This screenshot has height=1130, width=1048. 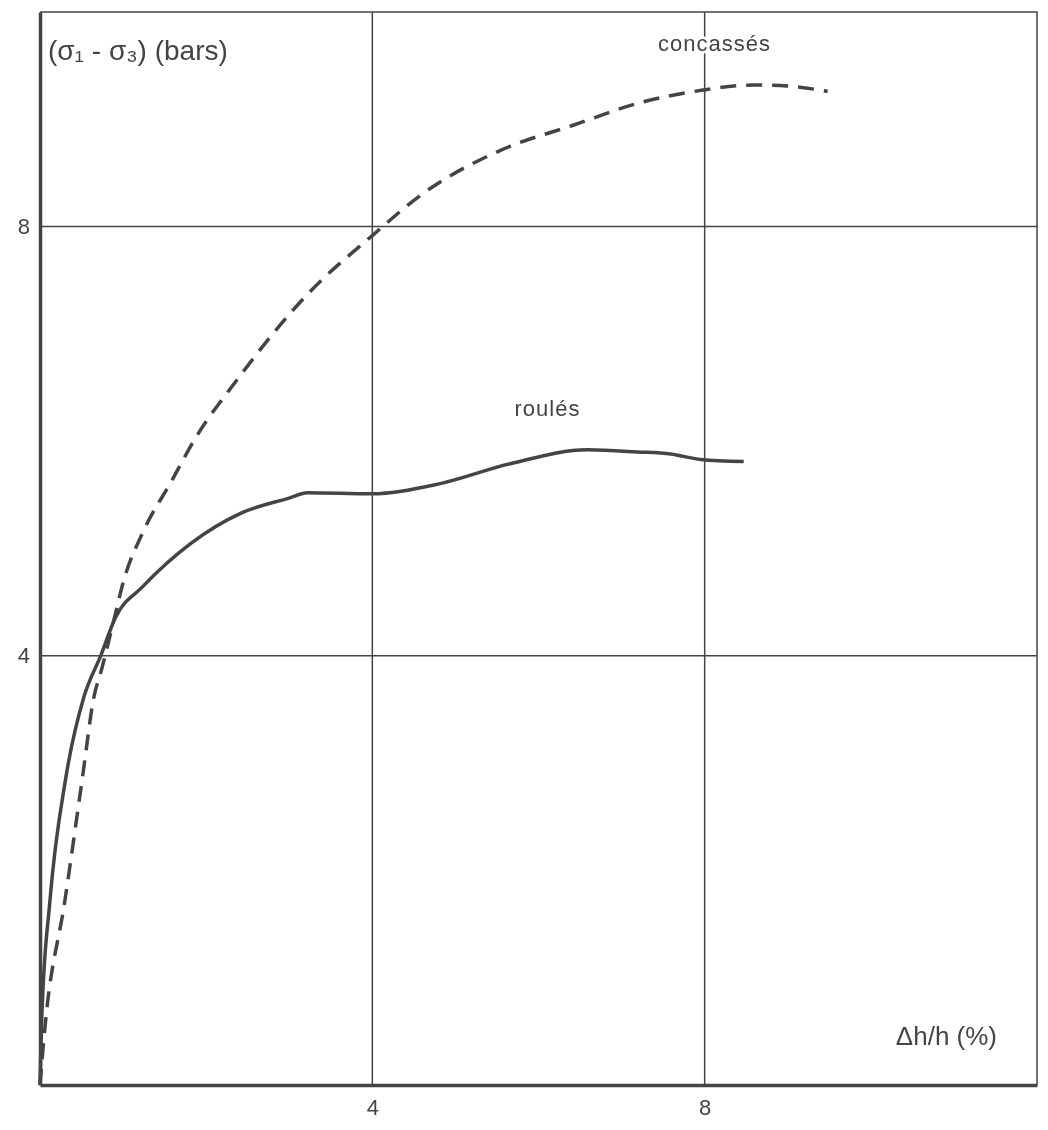 What do you see at coordinates (946, 1036) in the screenshot?
I see `x-axis-title: Δh/h (%)` at bounding box center [946, 1036].